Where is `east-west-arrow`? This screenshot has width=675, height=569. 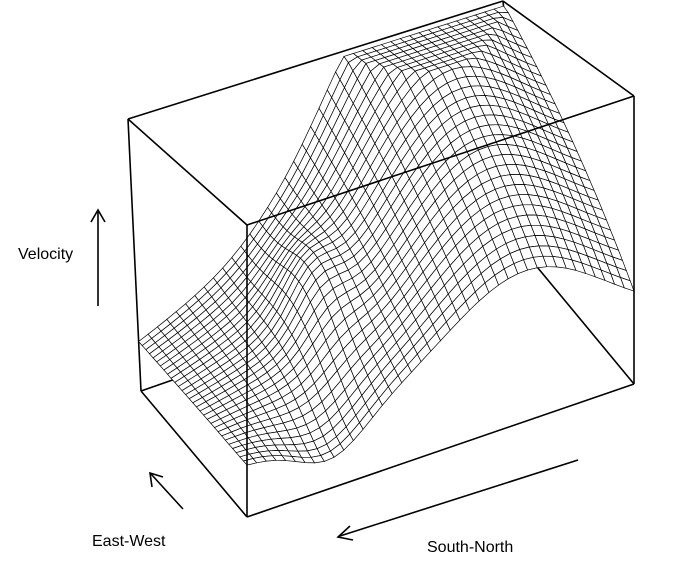 east-west-arrow is located at coordinates (166, 490).